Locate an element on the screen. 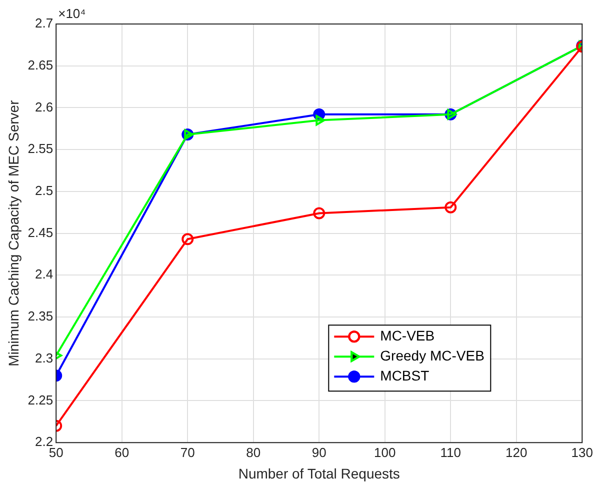 The image size is (596, 487). y-axis-title: Minimum Caching Capacity of MEC Server is located at coordinates (13, 233).